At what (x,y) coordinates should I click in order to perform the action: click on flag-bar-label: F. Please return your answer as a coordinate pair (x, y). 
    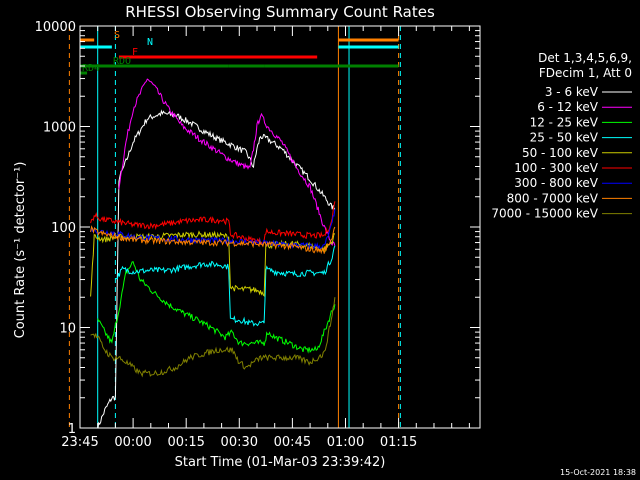
    Looking at the image, I should click on (135, 52).